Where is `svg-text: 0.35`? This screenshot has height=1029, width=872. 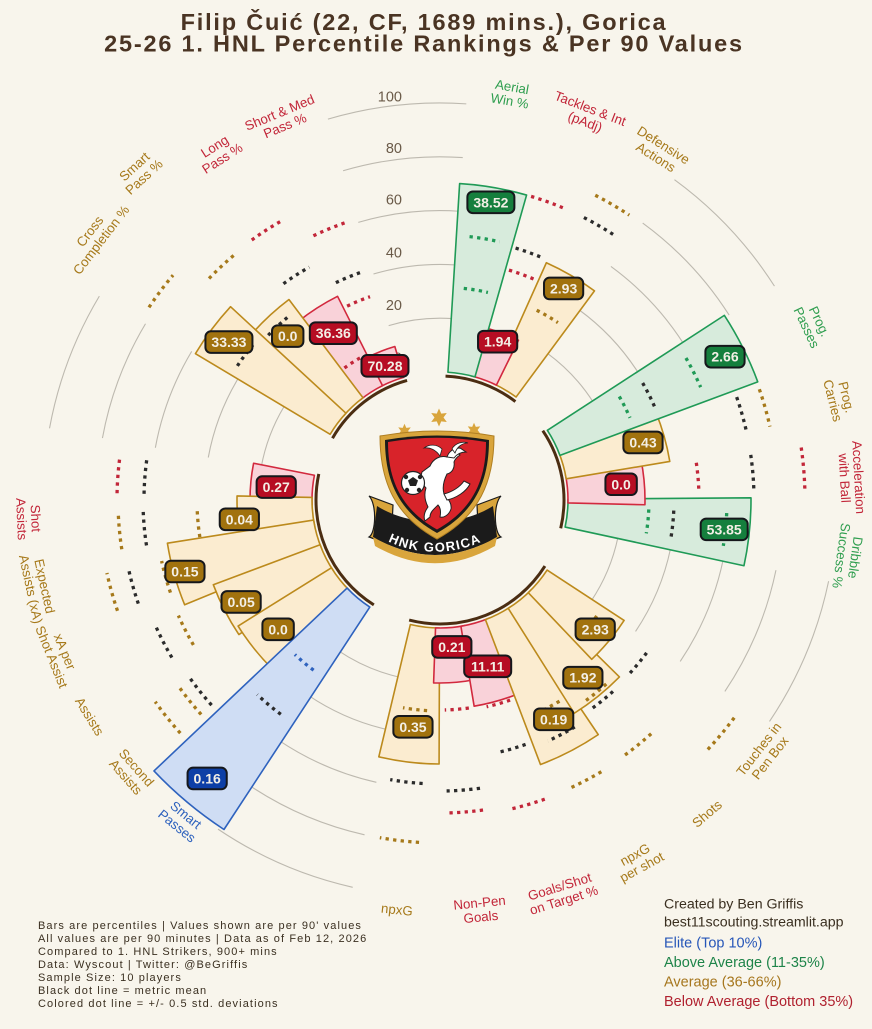 svg-text: 0.35 is located at coordinates (412, 727).